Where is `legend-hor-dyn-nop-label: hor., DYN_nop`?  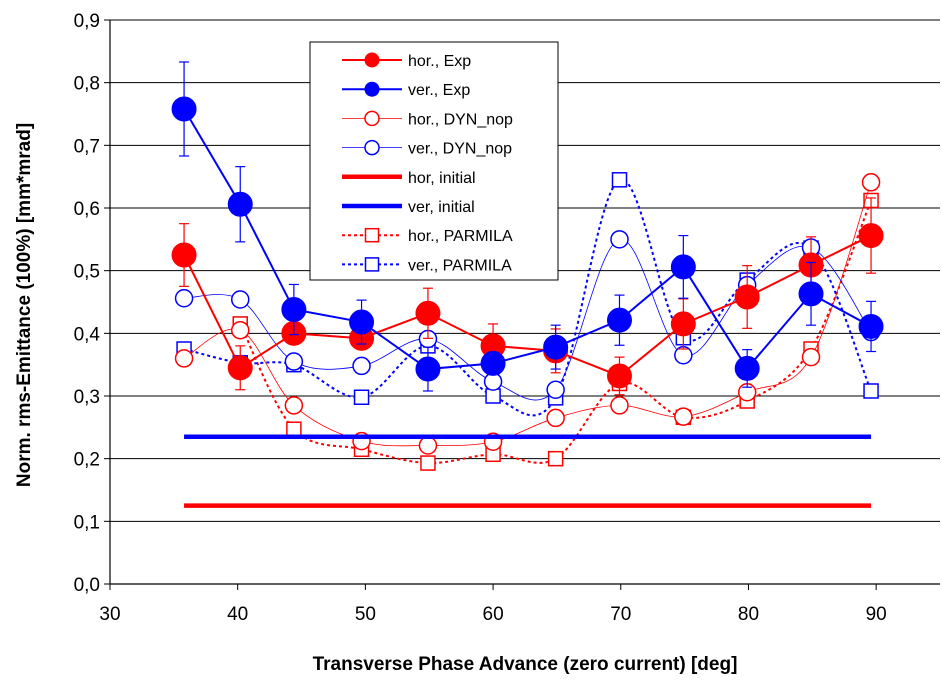 legend-hor-dyn-nop-label: hor., DYN_nop is located at coordinates (460, 119).